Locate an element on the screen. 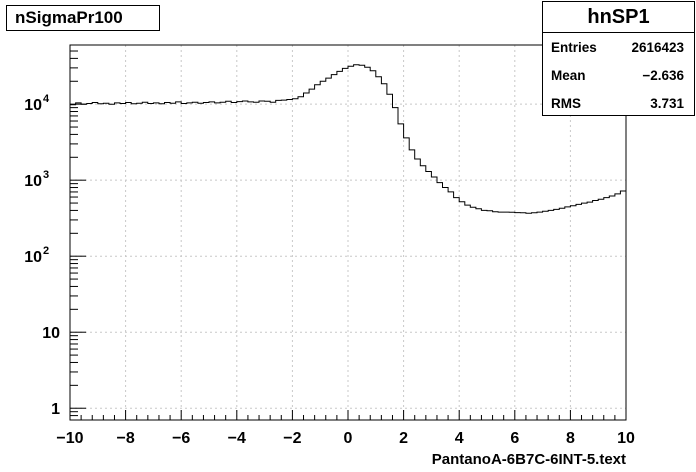 This screenshot has height=472, width=696. x-tick-label: −6 is located at coordinates (181, 438).